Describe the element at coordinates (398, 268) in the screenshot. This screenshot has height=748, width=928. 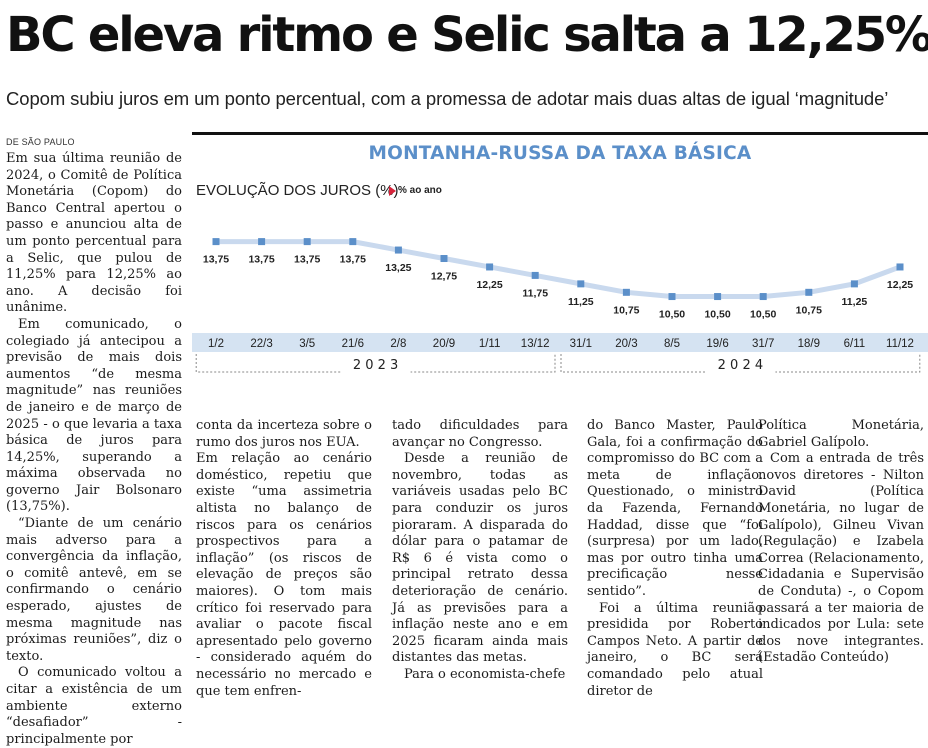
I see `data-label: 13,25` at that location.